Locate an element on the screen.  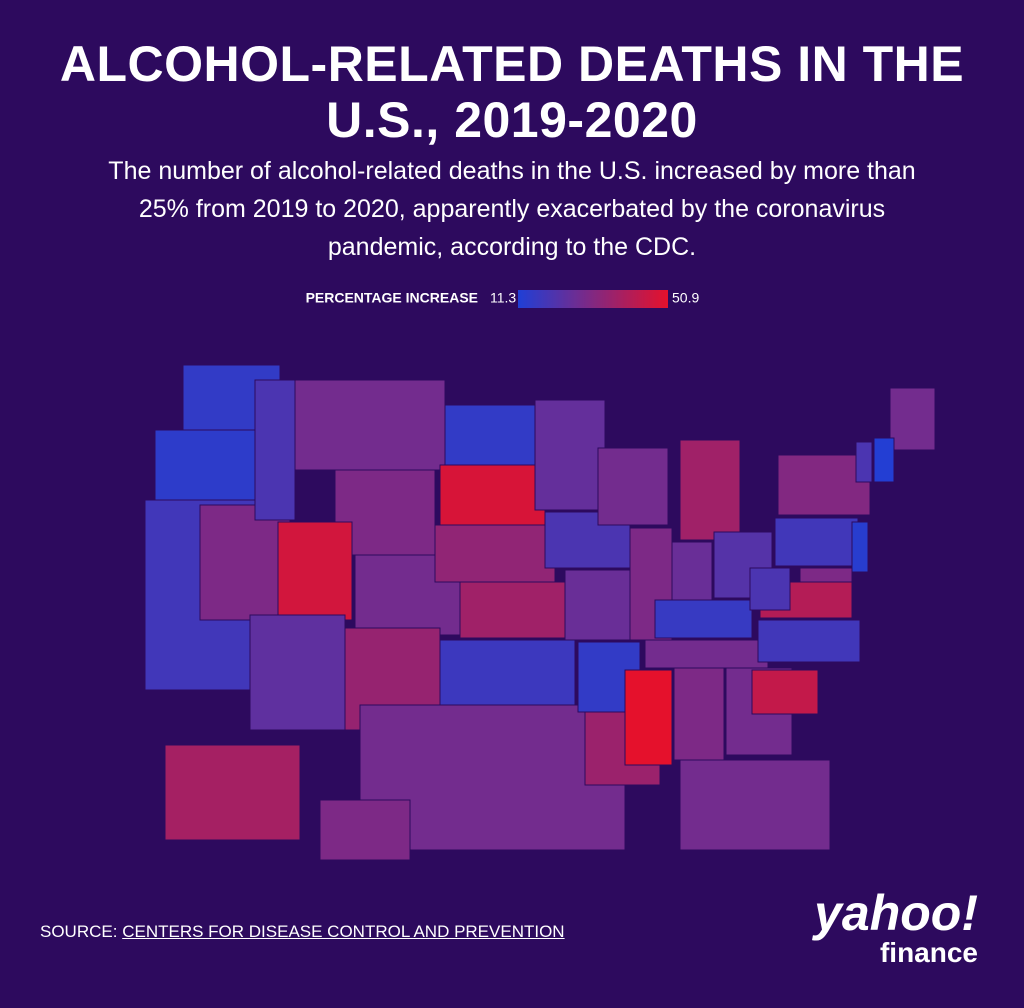
logo-product: finance is located at coordinates (928, 952).